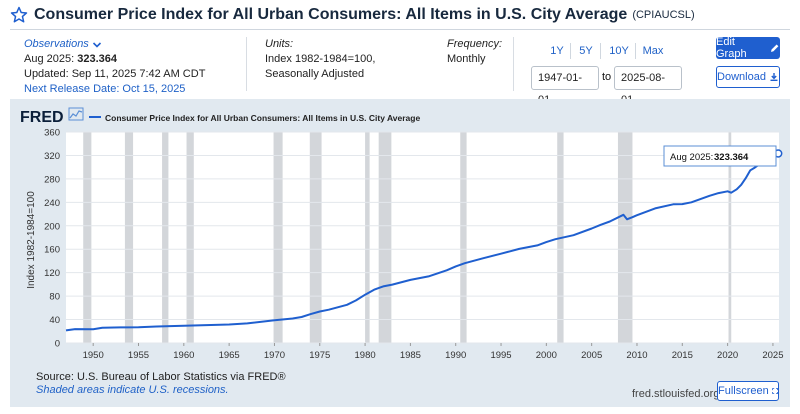 The width and height of the screenshot is (800, 414). I want to click on fullscreen-icon, so click(774, 391).